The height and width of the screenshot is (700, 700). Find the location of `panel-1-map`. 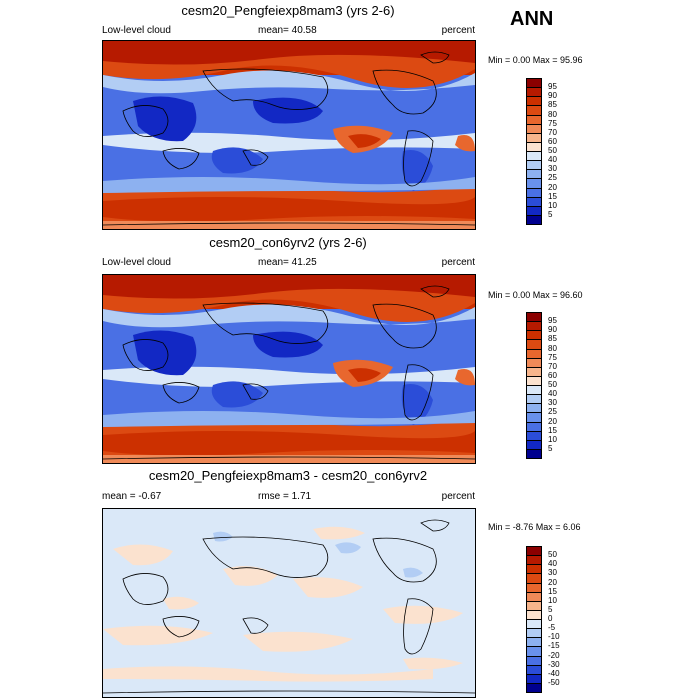

panel-1-map is located at coordinates (289, 135).